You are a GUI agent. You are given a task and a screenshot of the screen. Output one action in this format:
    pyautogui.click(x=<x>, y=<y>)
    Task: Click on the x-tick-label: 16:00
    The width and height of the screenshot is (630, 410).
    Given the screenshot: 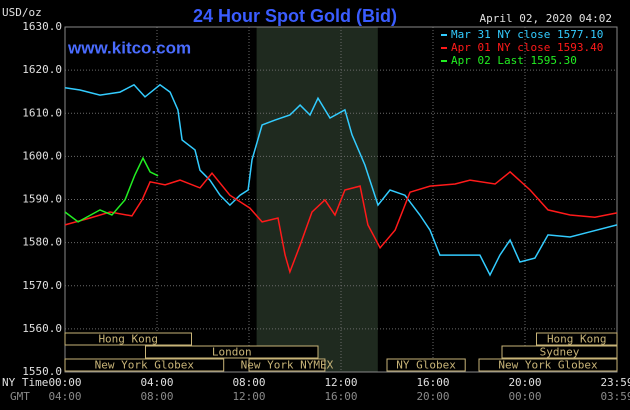 What is the action you would take?
    pyautogui.click(x=432, y=382)
    